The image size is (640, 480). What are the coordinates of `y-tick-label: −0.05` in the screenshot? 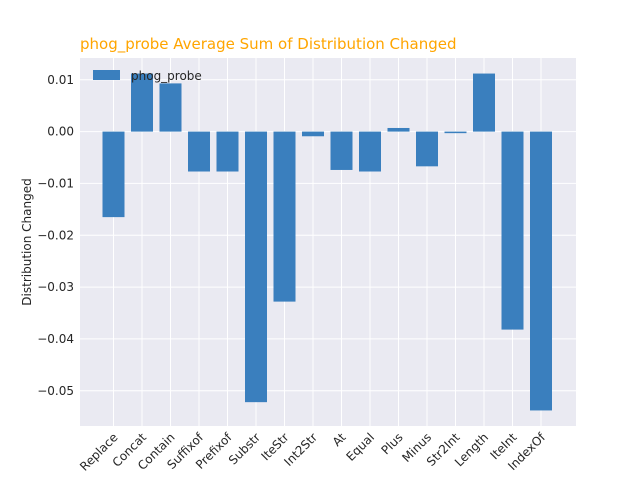 It's located at (55, 391).